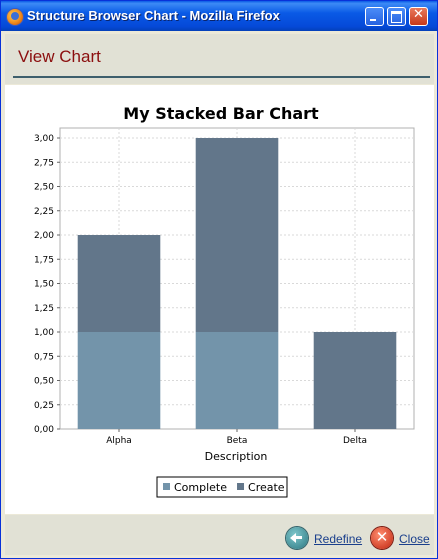 This screenshot has height=559, width=438. I want to click on window-close-button: ✕, so click(418, 16).